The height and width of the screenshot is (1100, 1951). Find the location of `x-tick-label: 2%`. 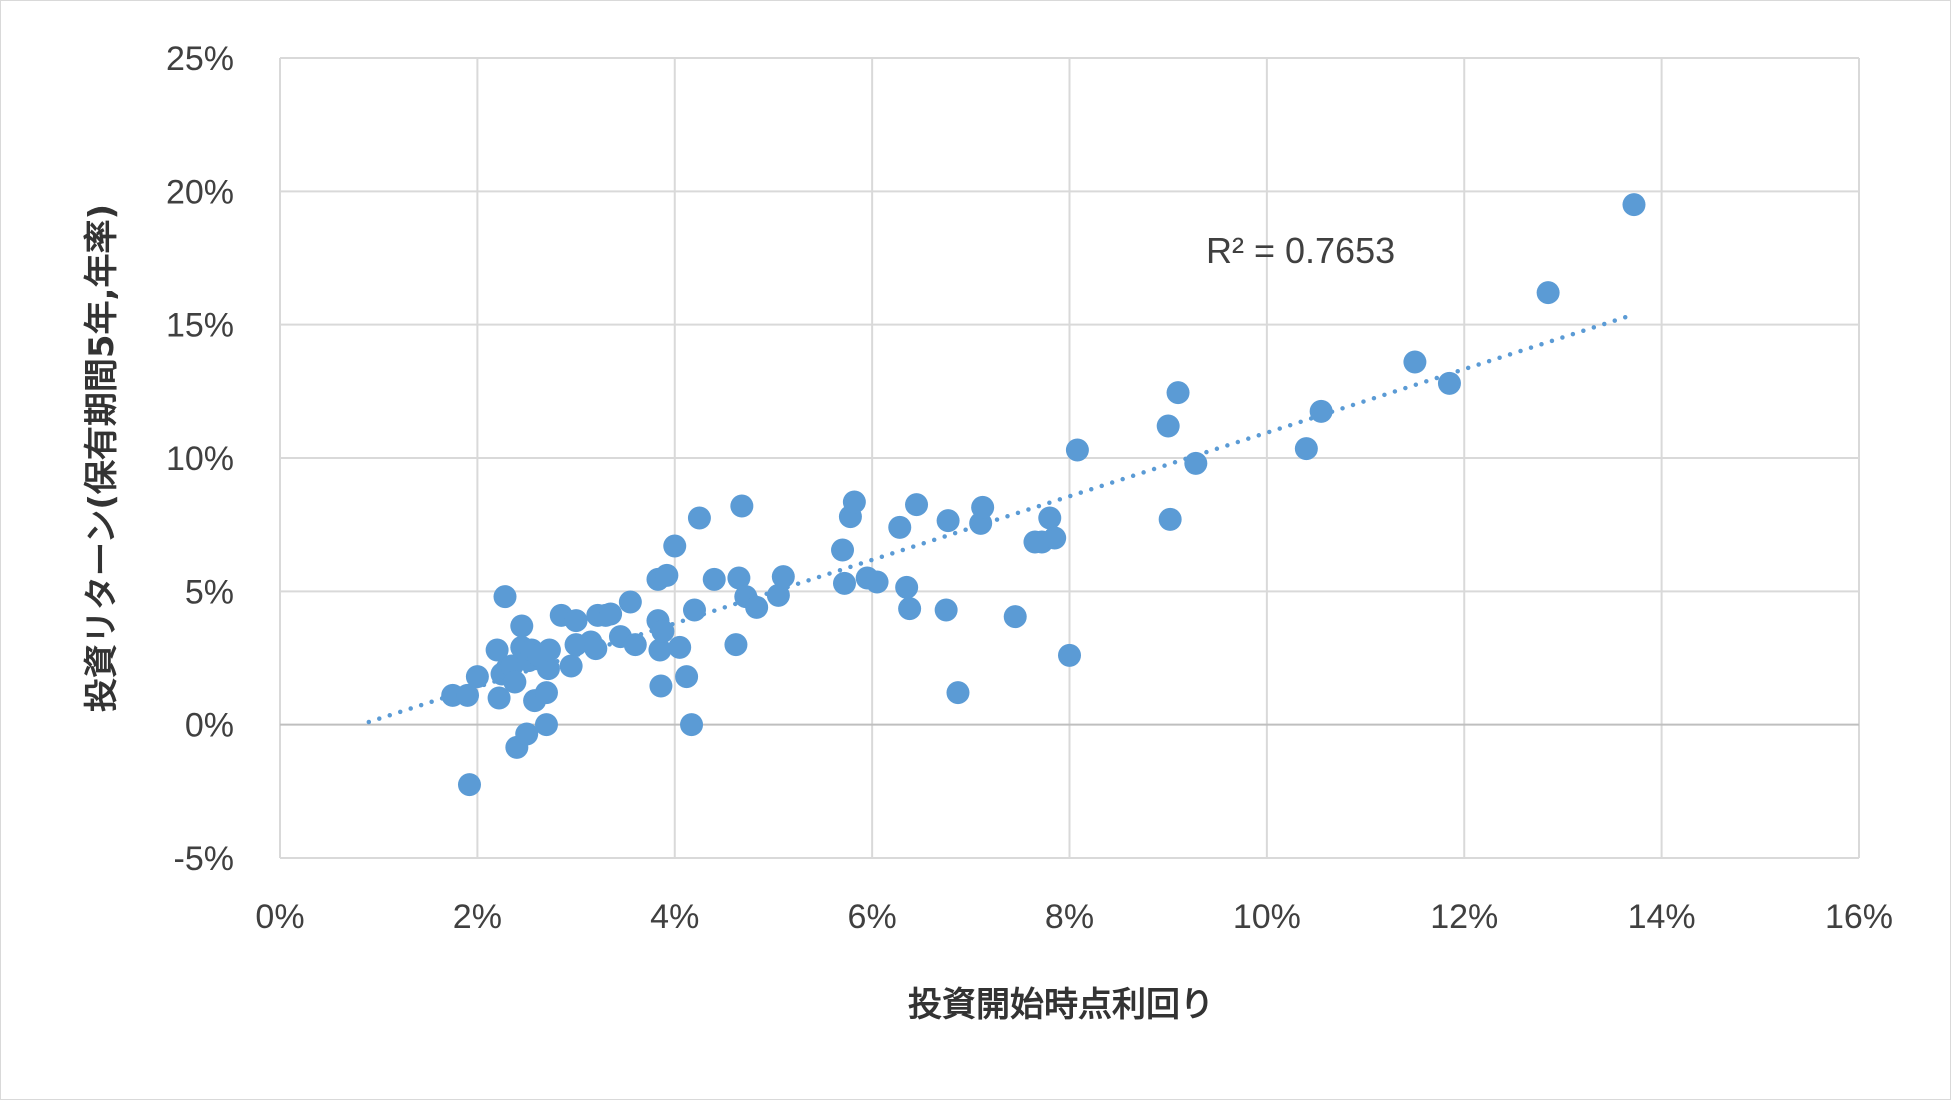

x-tick-label: 2% is located at coordinates (477, 917).